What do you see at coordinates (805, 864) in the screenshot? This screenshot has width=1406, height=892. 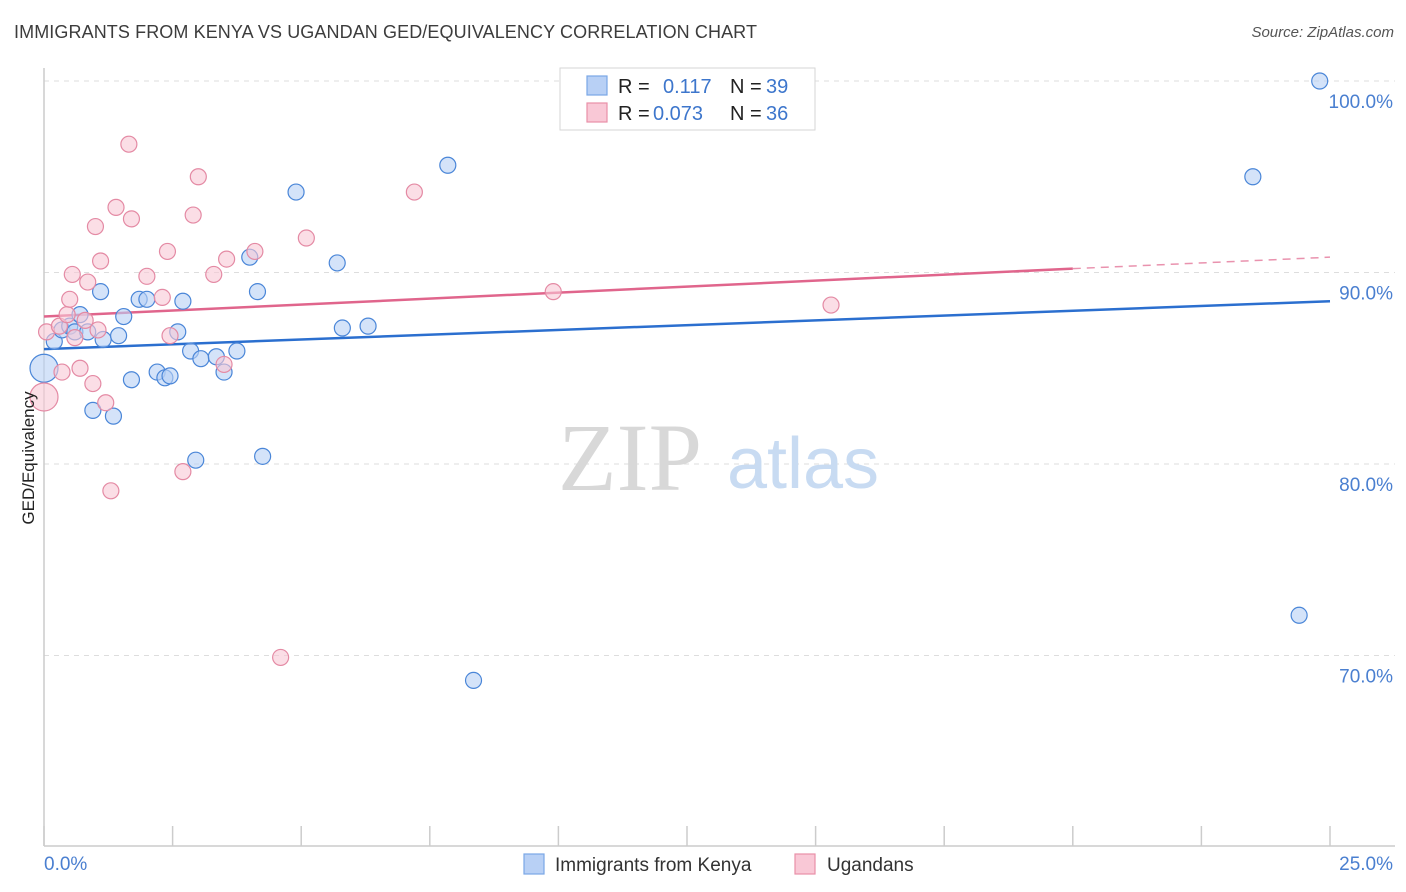 I see `bottom-legend-swatch-ugandans` at bounding box center [805, 864].